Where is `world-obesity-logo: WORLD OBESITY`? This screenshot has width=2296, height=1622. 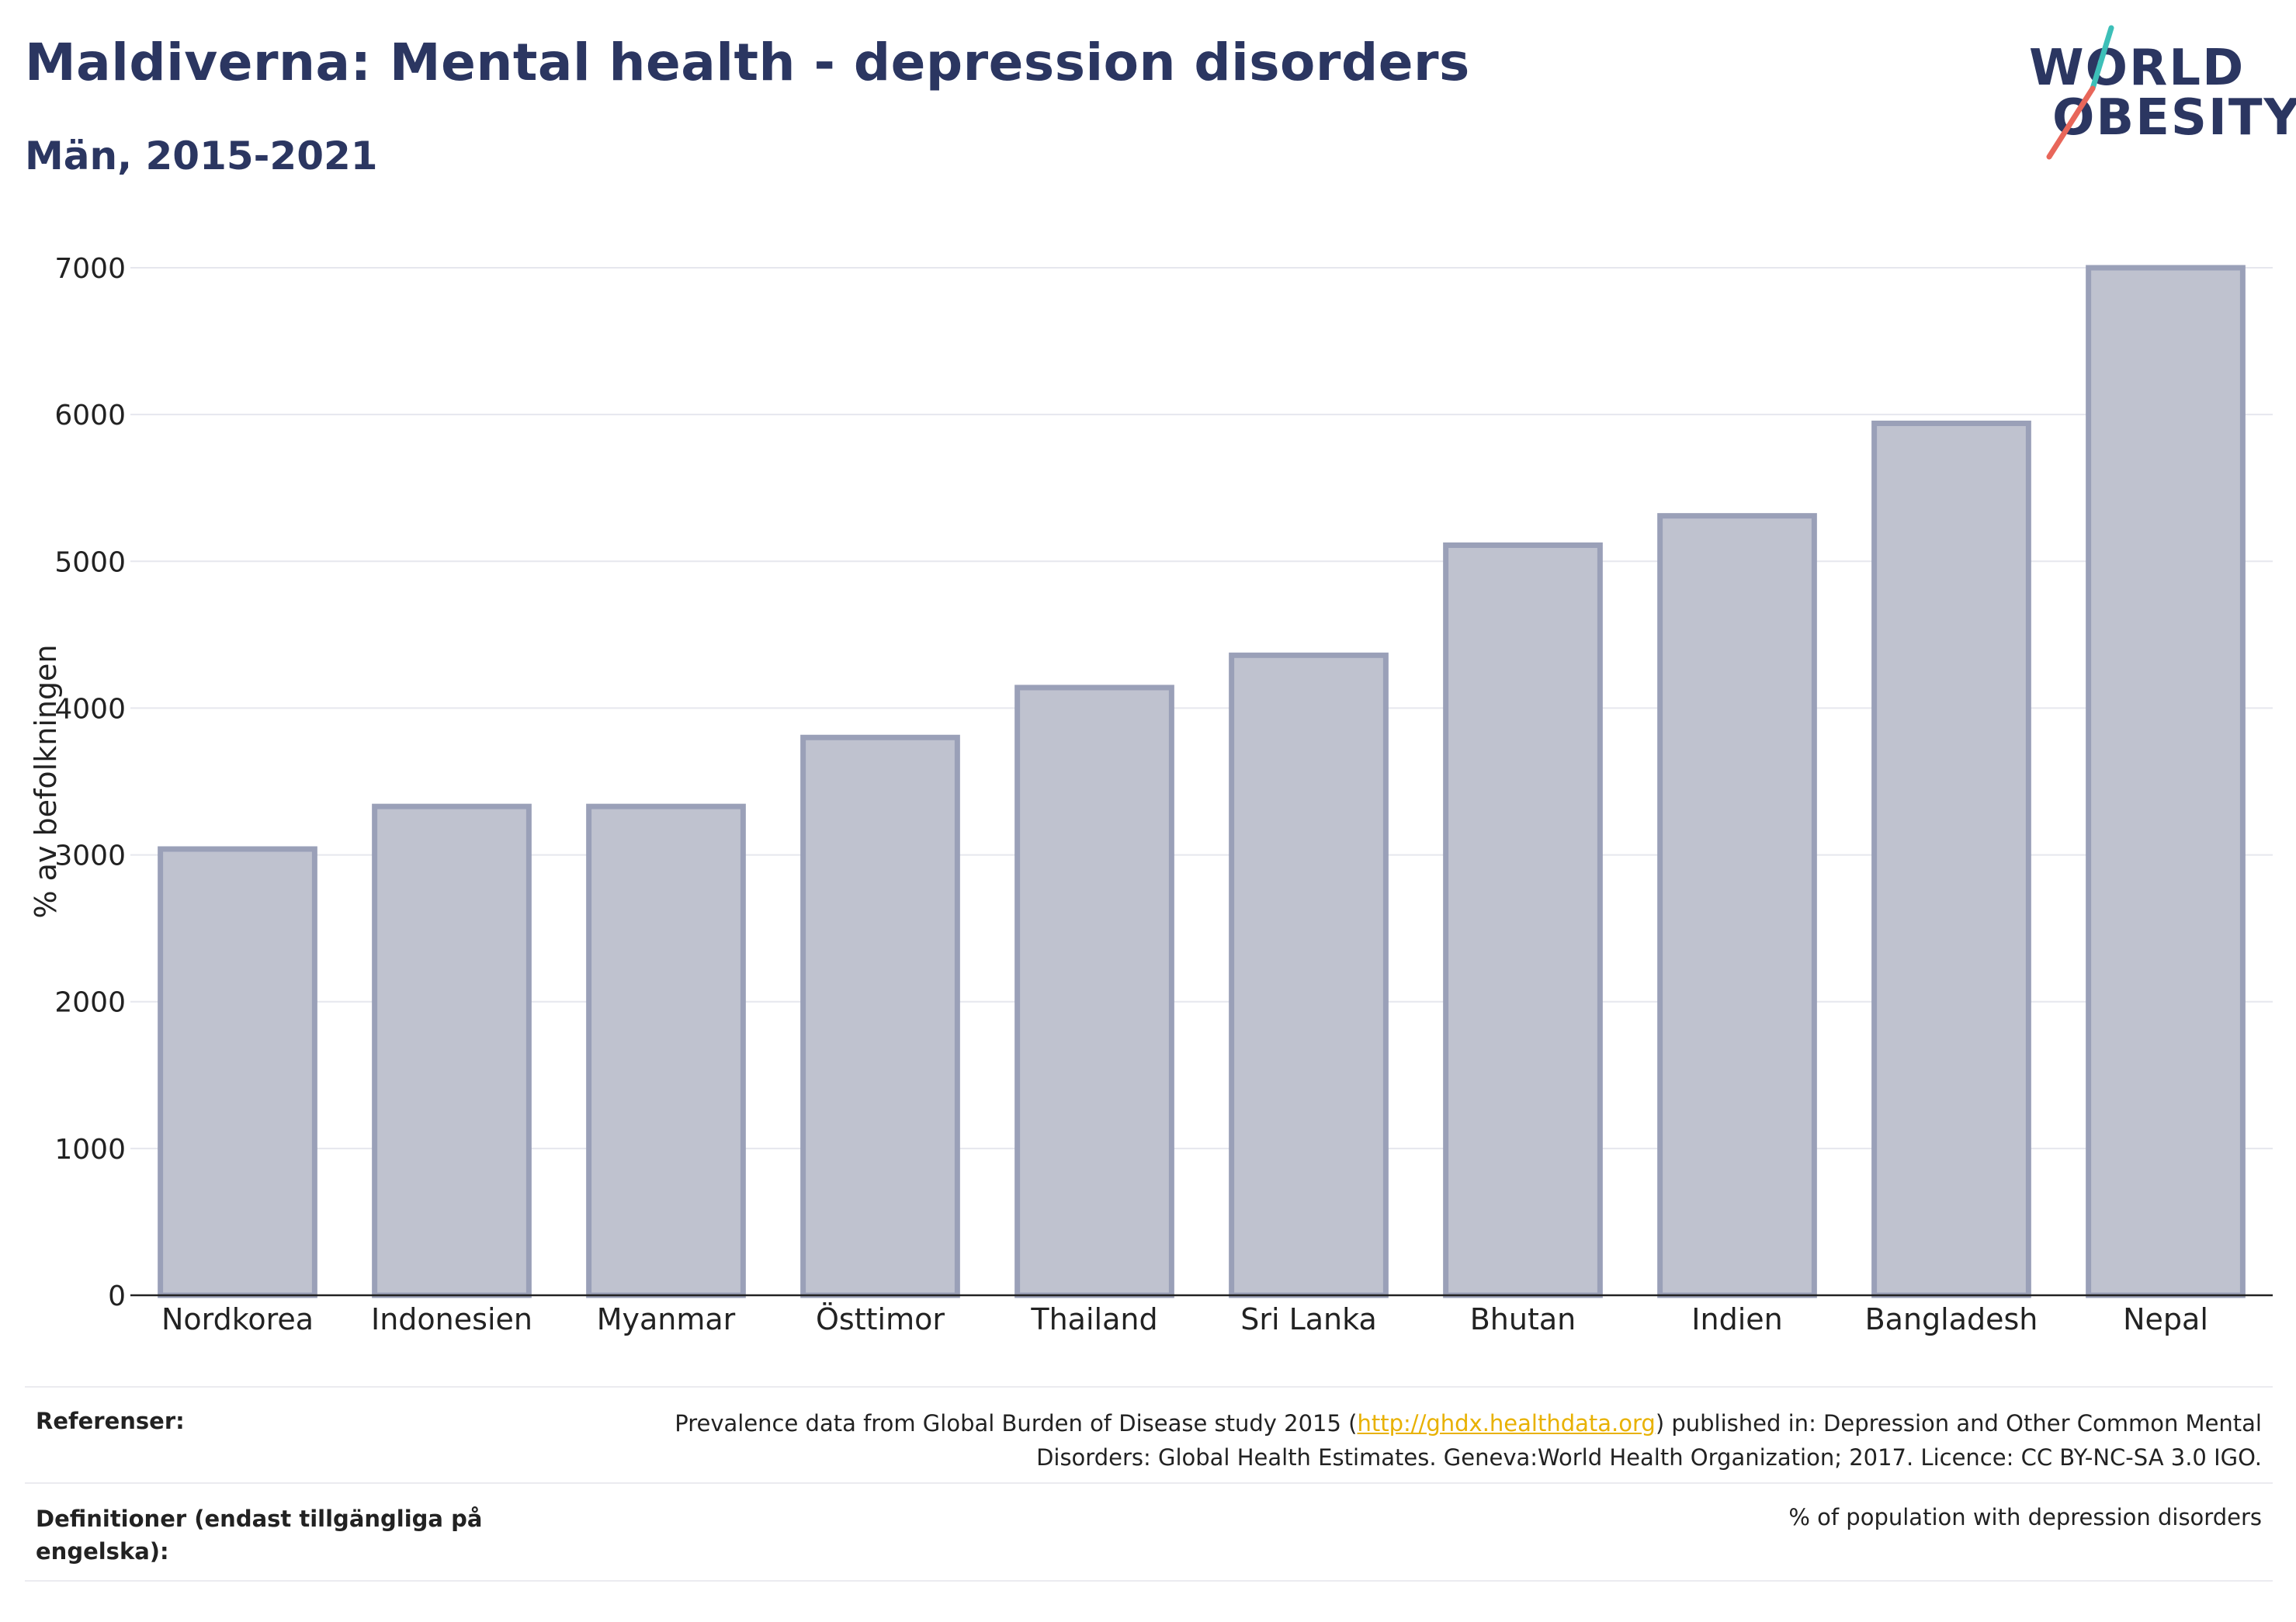 world-obesity-logo: WORLD OBESITY is located at coordinates (2161, 95).